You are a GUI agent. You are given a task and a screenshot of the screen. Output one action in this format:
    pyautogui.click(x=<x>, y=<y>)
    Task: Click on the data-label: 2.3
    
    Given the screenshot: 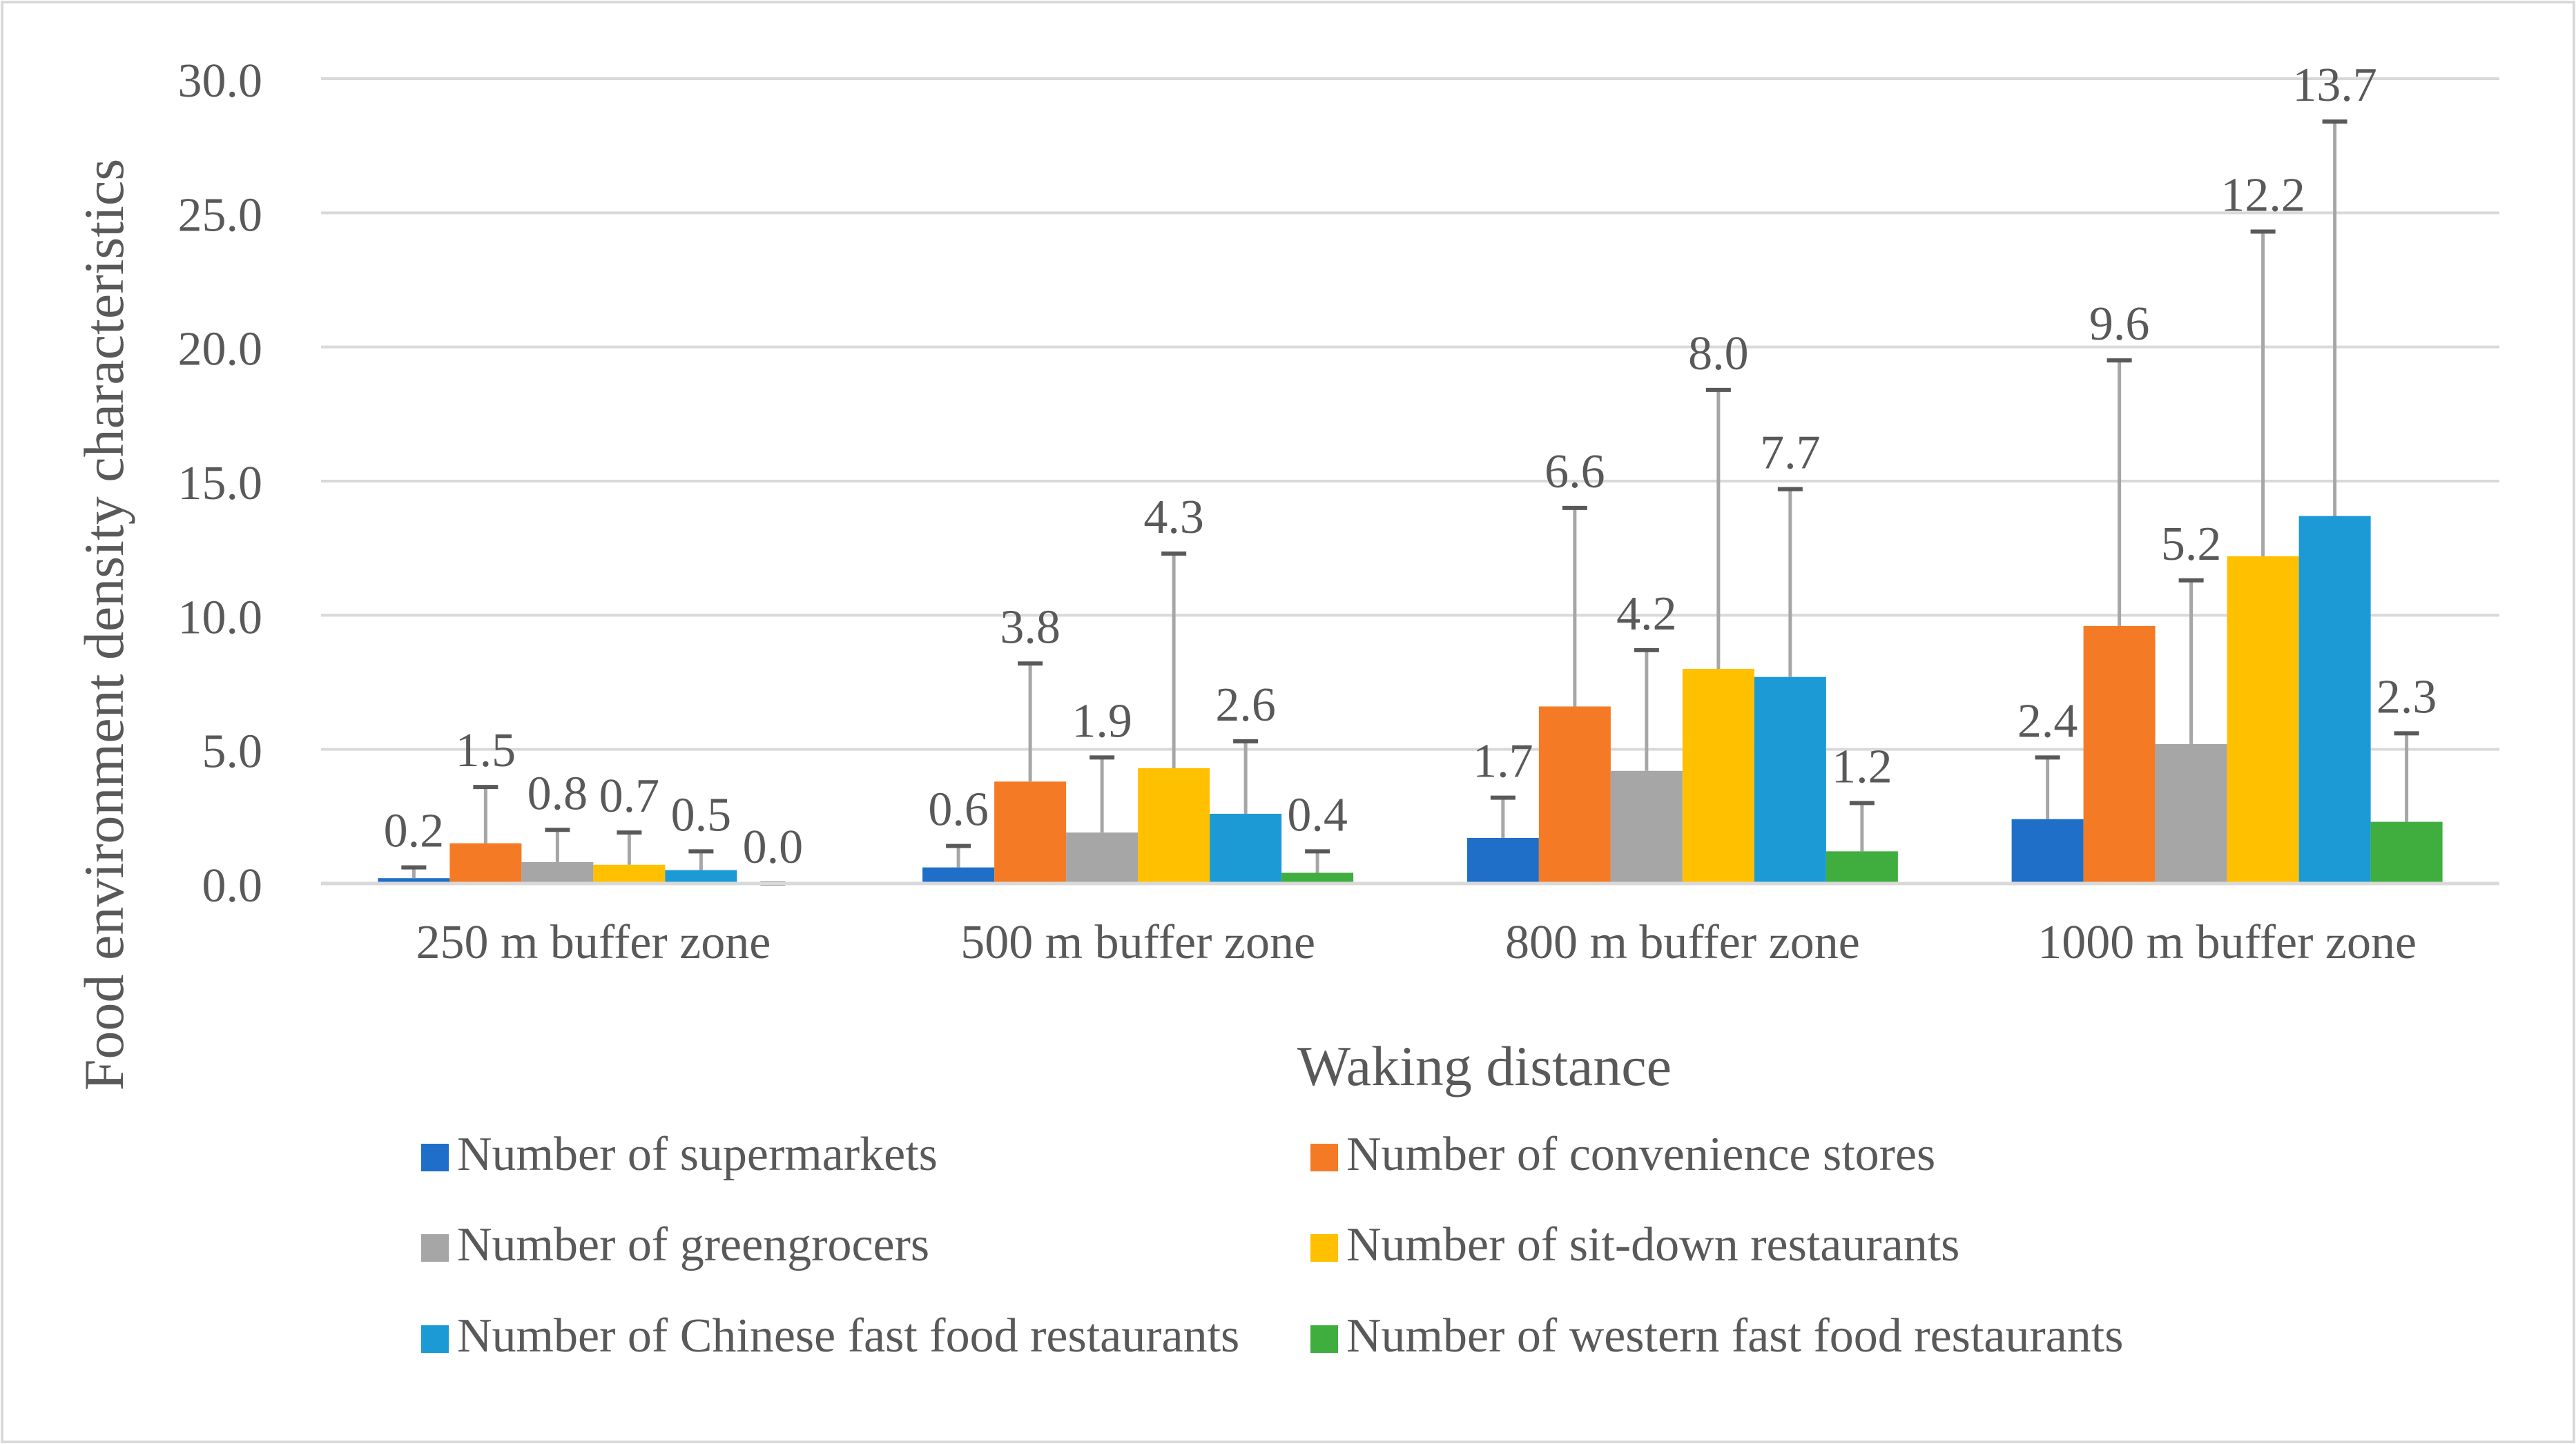 What is the action you would take?
    pyautogui.click(x=2407, y=696)
    